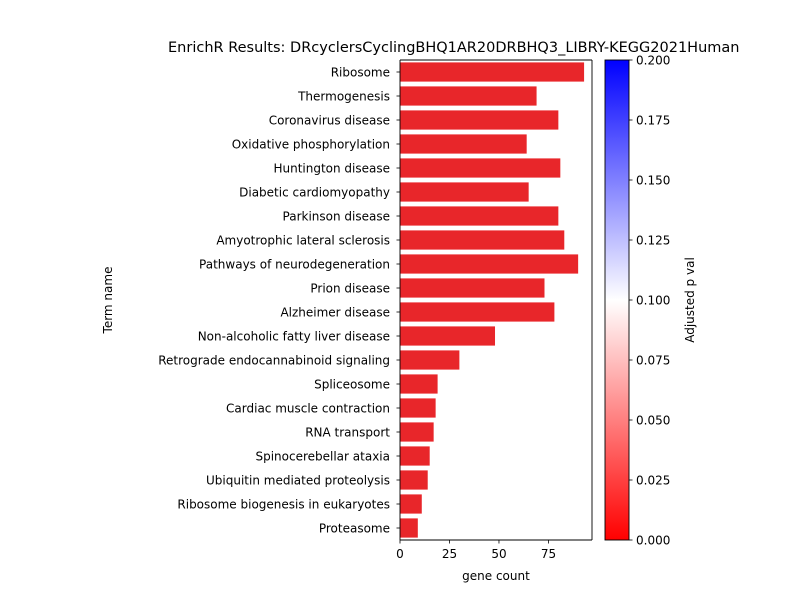  What do you see at coordinates (449, 554) in the screenshot?
I see `x-tick-label: 25` at bounding box center [449, 554].